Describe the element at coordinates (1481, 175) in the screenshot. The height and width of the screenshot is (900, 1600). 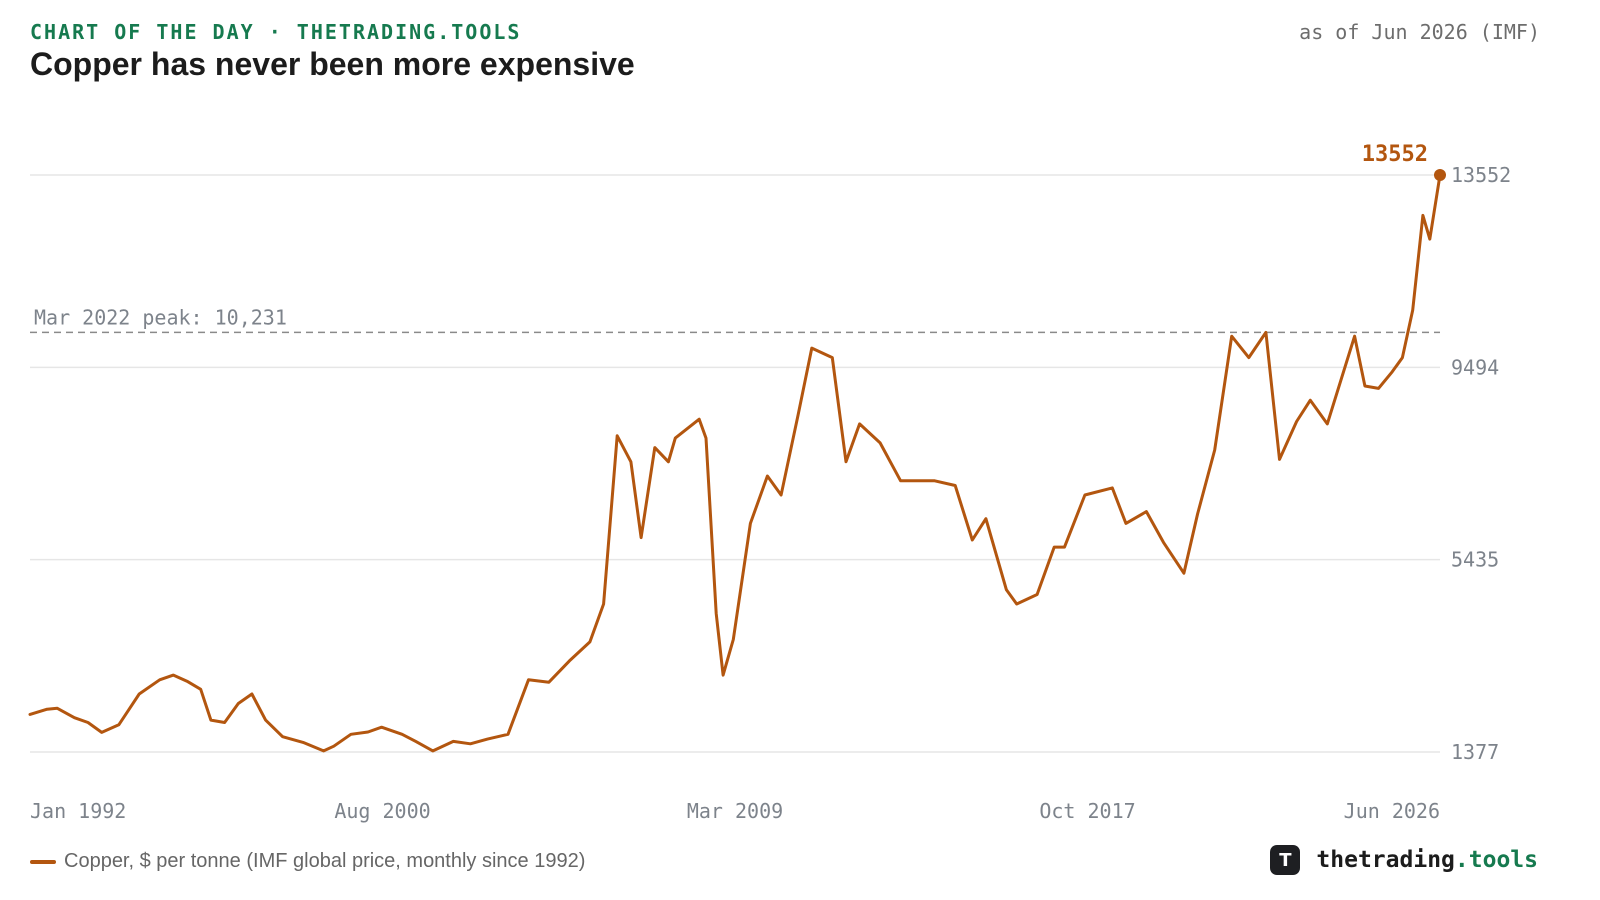
I see `y-tick-label: 13552` at that location.